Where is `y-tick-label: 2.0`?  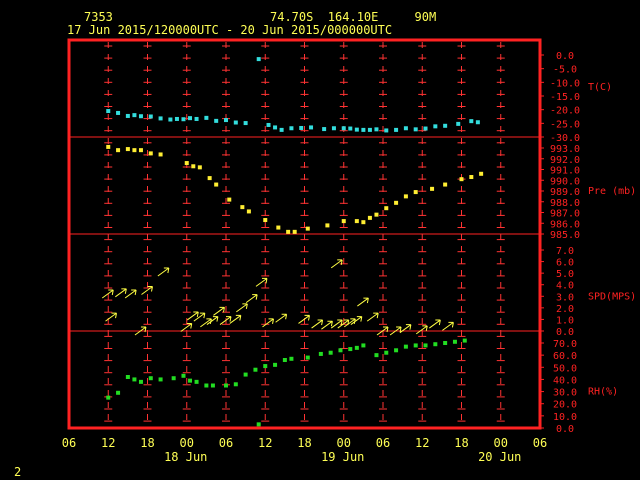 y-tick-label: 2.0 is located at coordinates (565, 309).